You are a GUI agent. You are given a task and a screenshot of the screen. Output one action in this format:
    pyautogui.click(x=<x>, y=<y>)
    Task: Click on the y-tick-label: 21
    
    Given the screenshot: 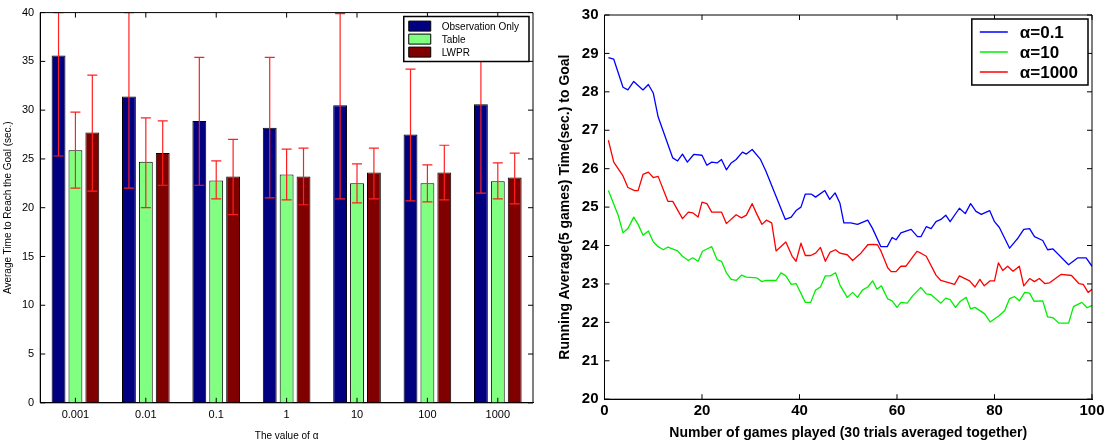 What is the action you would take?
    pyautogui.click(x=590, y=359)
    